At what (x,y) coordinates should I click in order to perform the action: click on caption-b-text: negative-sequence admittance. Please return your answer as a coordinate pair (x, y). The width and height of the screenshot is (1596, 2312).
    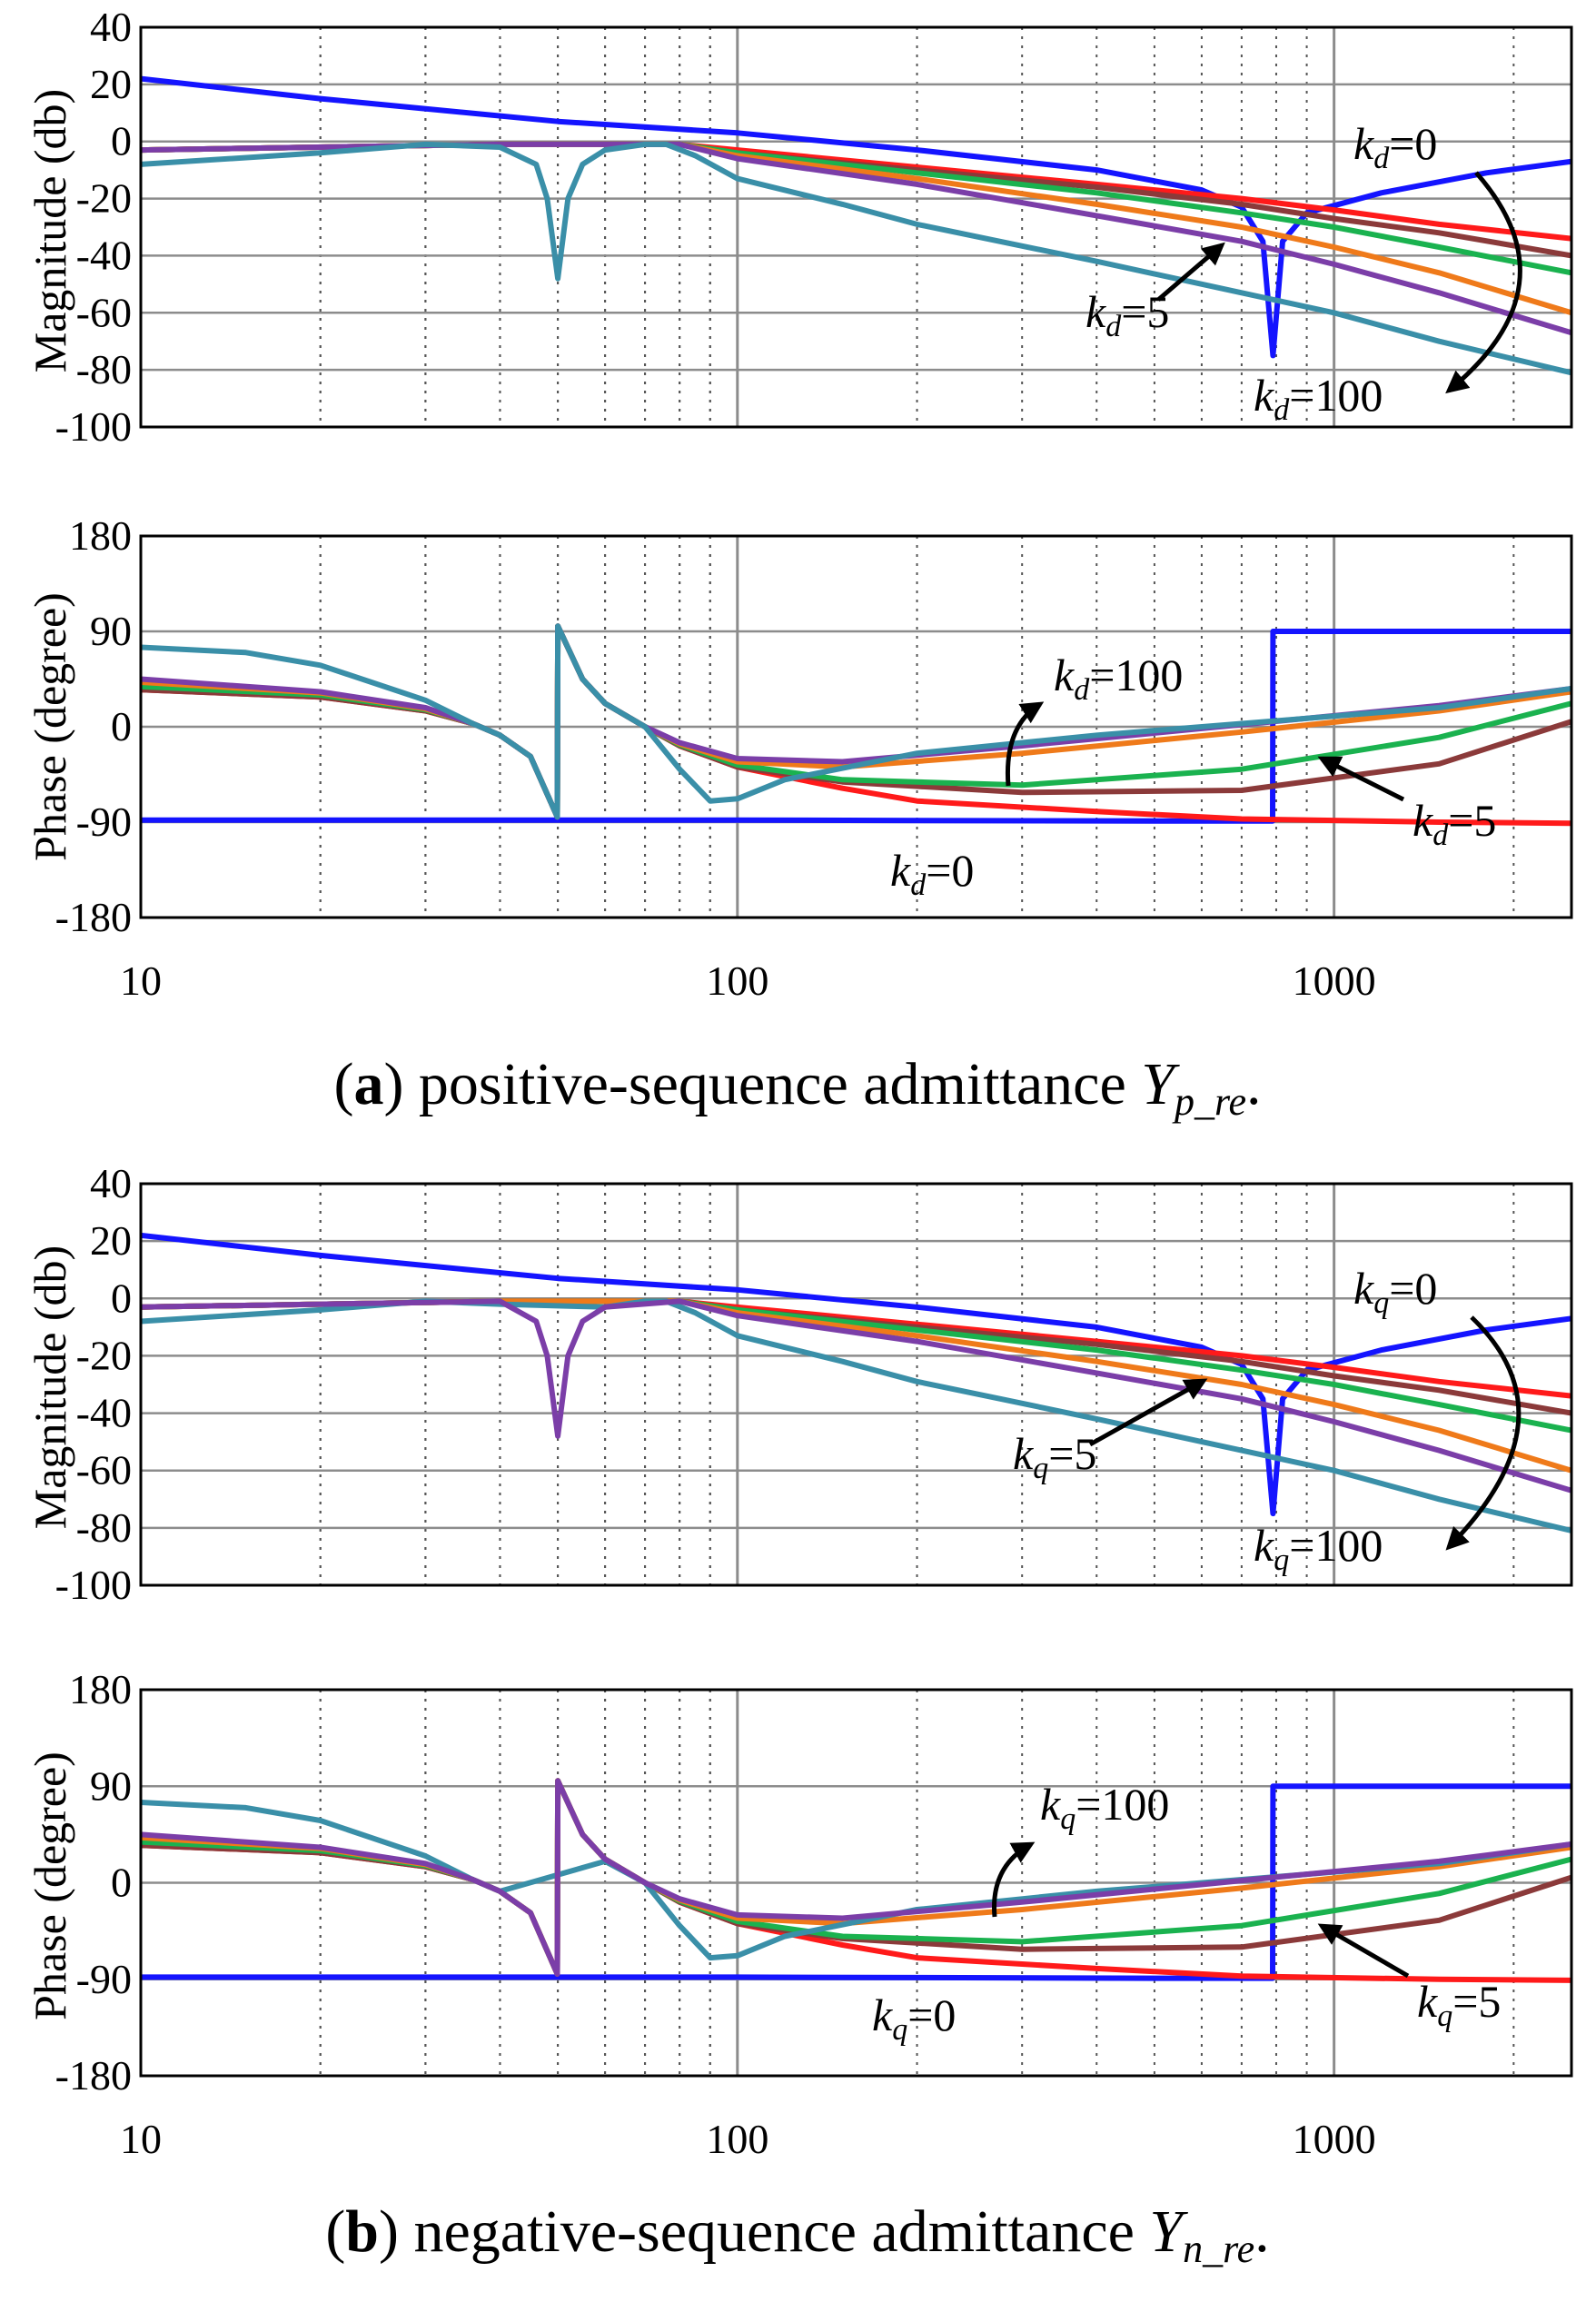
    Looking at the image, I should click on (782, 2231).